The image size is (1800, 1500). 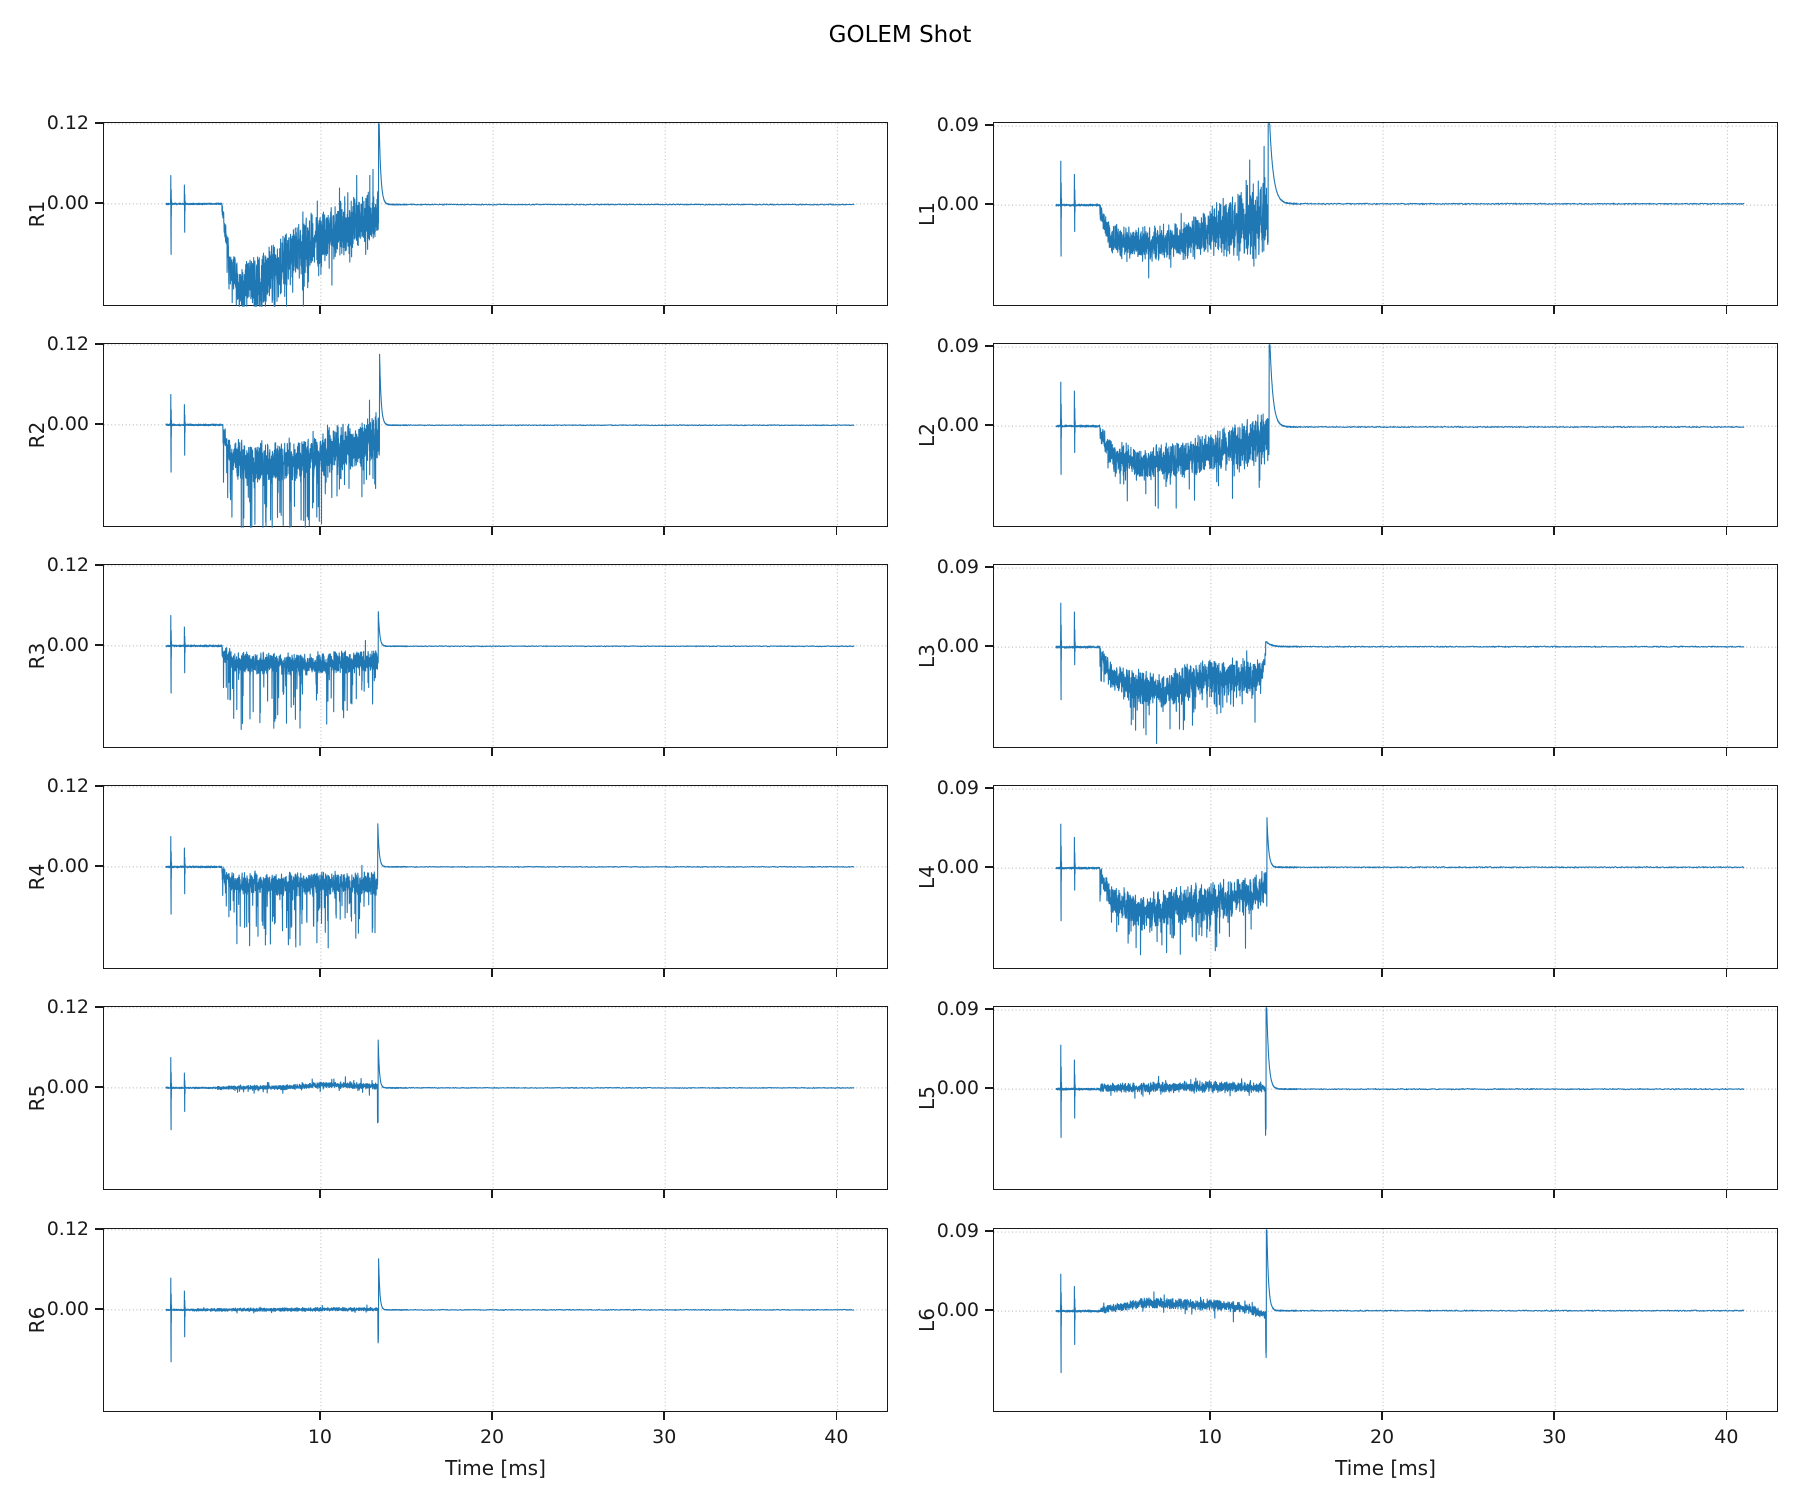 I want to click on subplot-R4: 0.12 0.00 R4, so click(x=457, y=876).